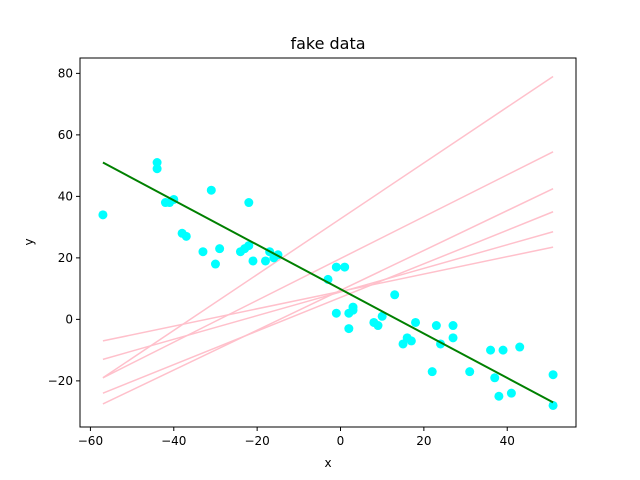 This screenshot has height=480, width=640. I want to click on y-tick-label: 80, so click(65, 73).